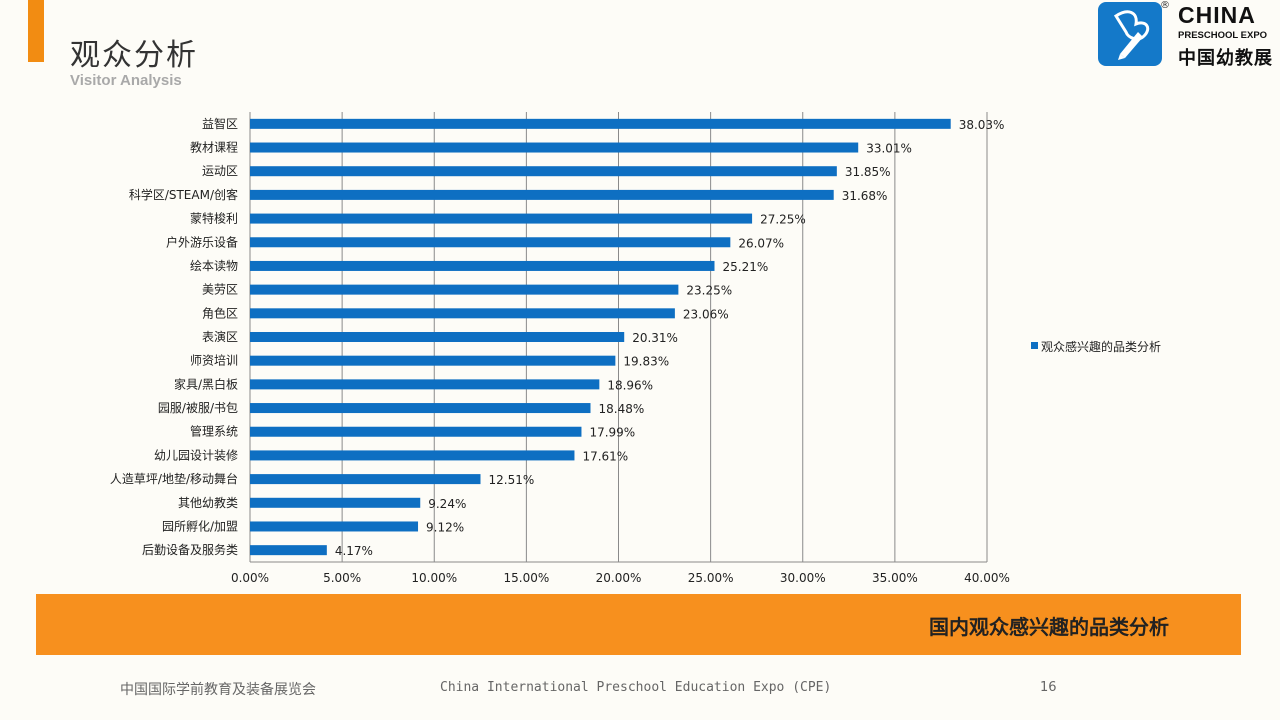 The image size is (1280, 720). I want to click on category-label: 美劳区, so click(220, 290).